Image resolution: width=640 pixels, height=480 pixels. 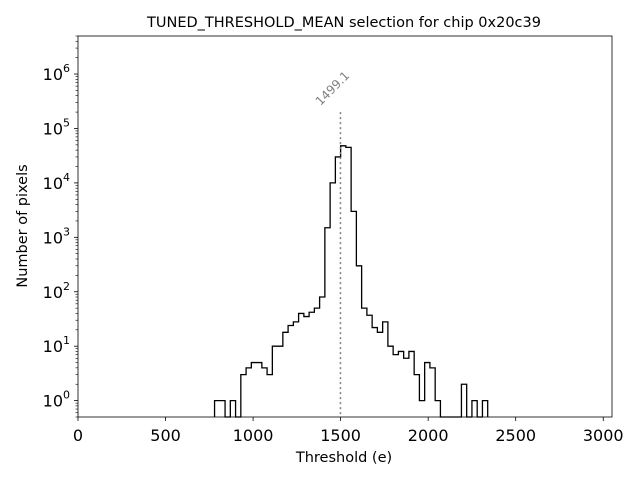 I want to click on y-axis-label: Number of pixels, so click(x=23, y=225).